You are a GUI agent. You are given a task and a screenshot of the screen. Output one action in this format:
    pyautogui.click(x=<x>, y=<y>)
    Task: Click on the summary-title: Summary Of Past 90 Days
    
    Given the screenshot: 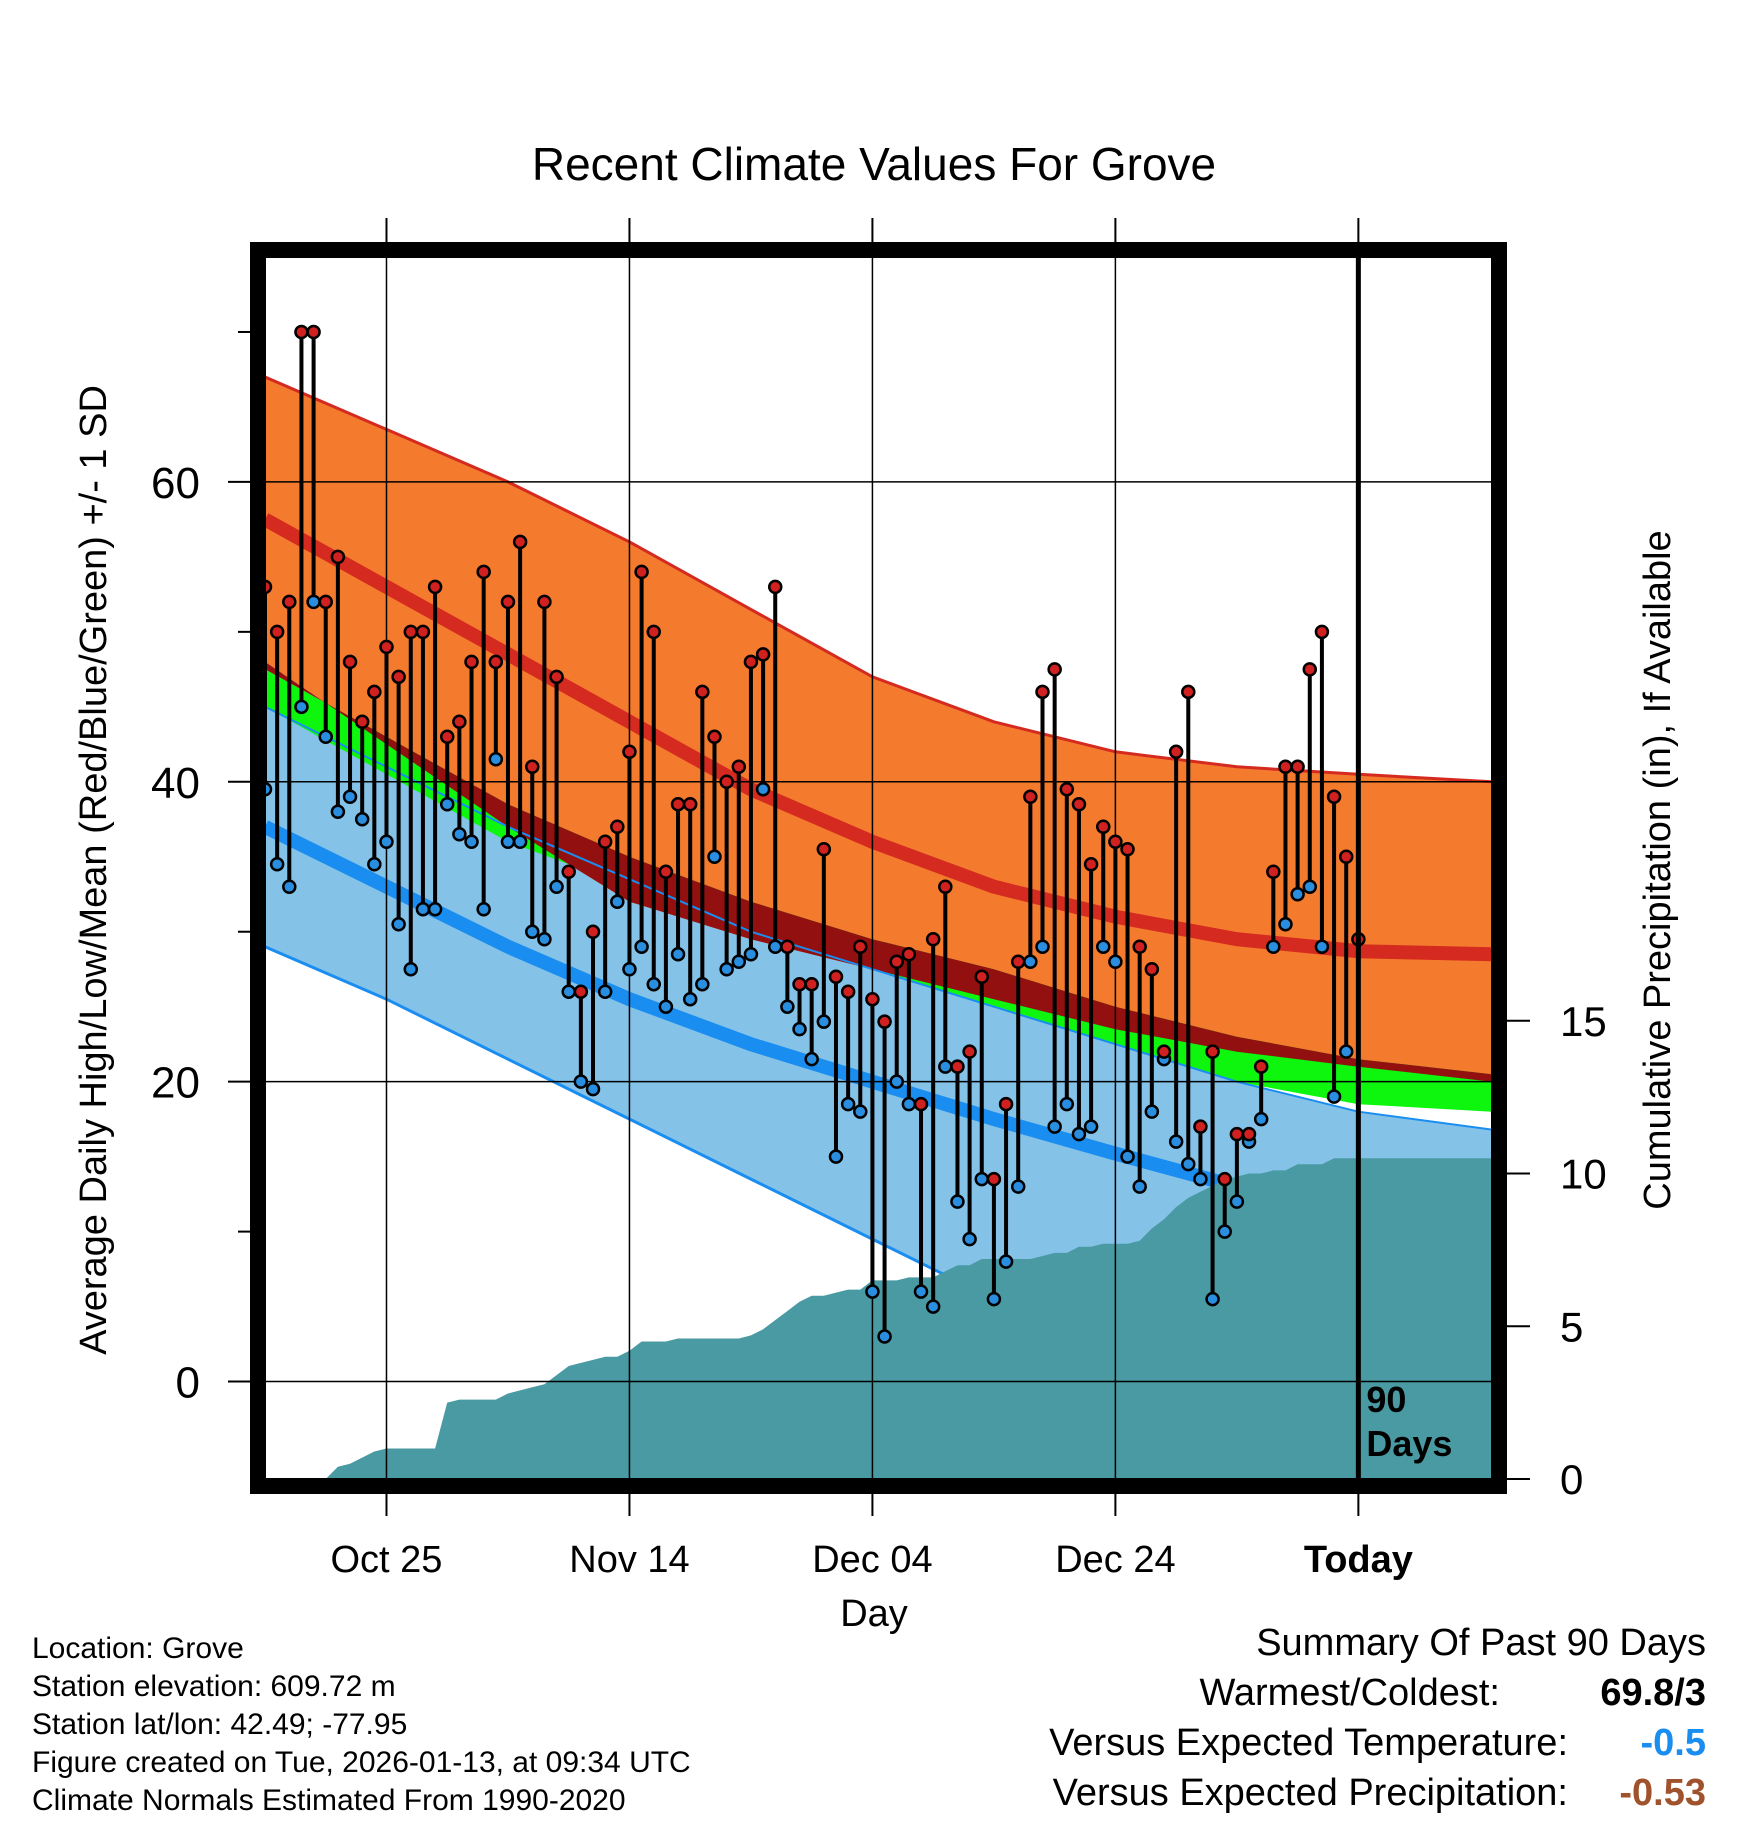 What is the action you would take?
    pyautogui.click(x=1481, y=1643)
    